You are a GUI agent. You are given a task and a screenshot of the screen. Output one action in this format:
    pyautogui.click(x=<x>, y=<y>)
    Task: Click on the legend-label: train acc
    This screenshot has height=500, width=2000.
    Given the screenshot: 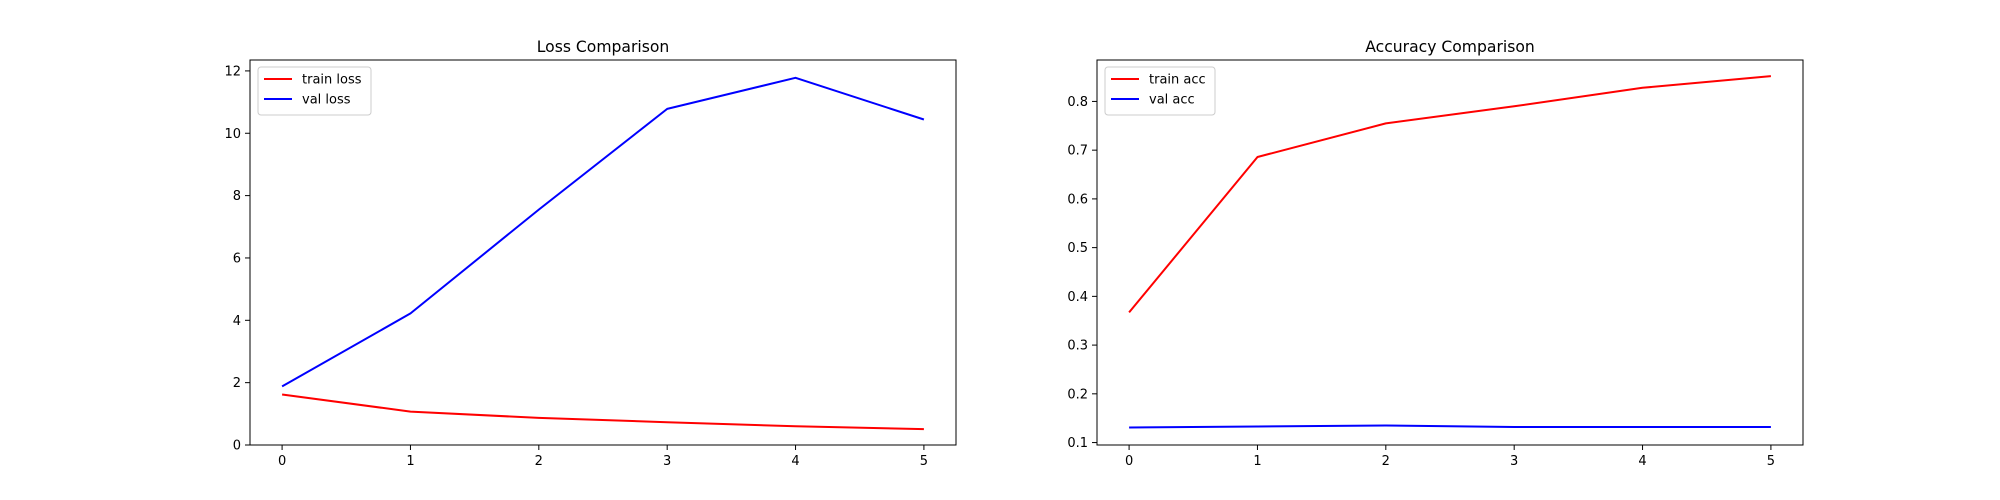 What is the action you would take?
    pyautogui.click(x=1177, y=80)
    